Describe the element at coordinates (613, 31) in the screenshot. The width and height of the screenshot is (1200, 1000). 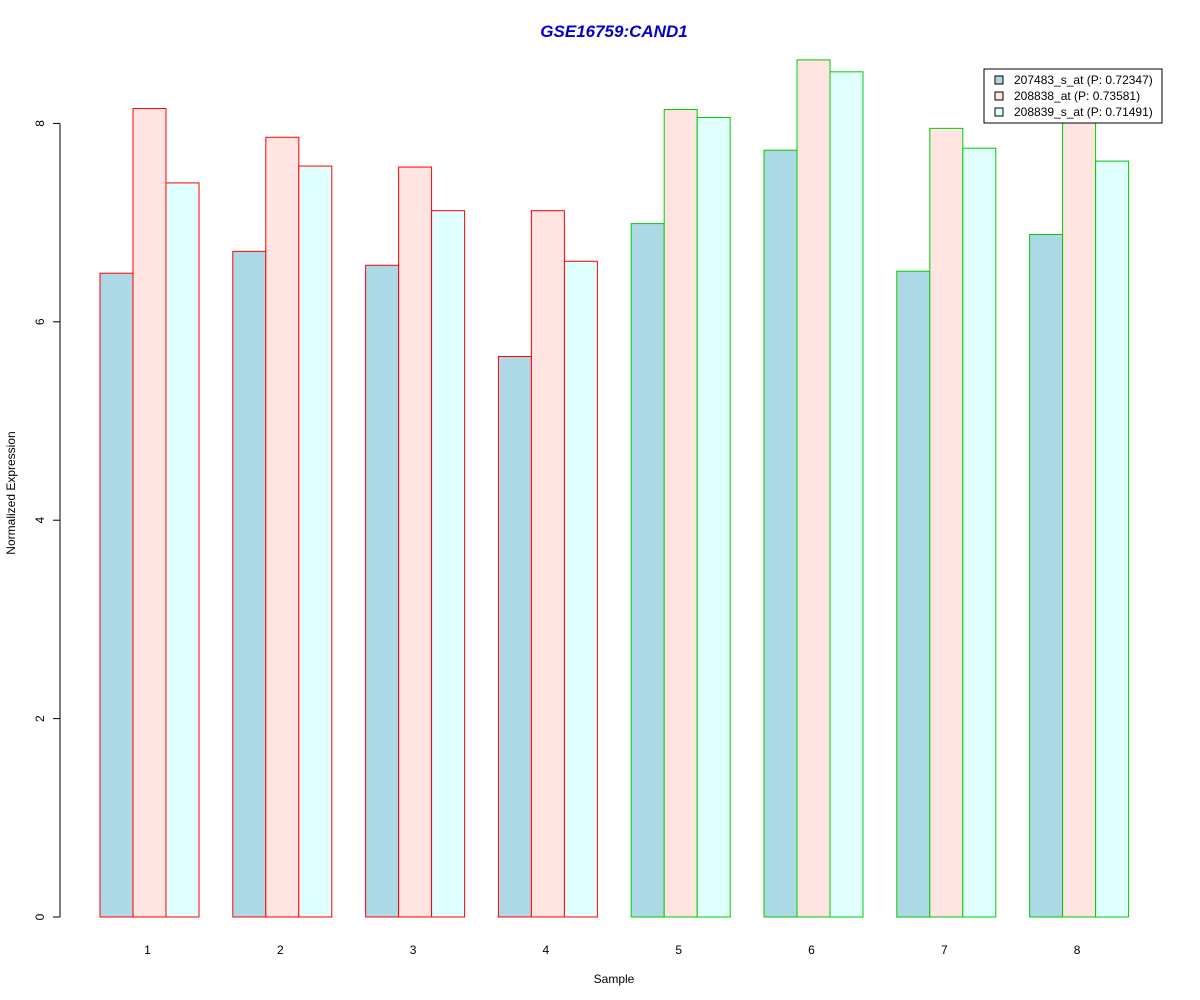
I see `chart-title: GSE16759:CAND1` at that location.